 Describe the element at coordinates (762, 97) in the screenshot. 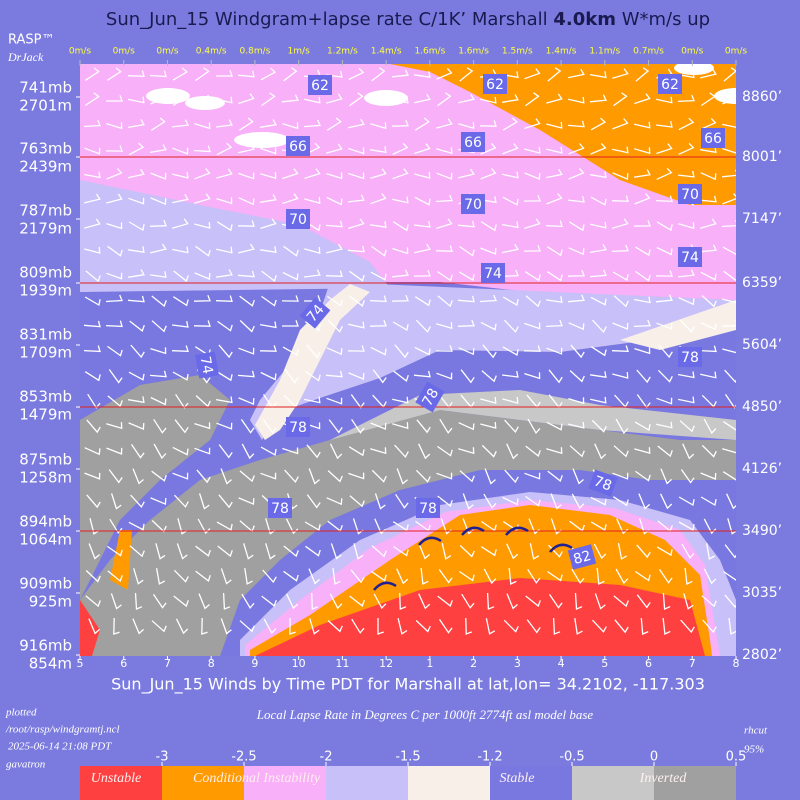

I see `height-ft-label: 8860’` at that location.